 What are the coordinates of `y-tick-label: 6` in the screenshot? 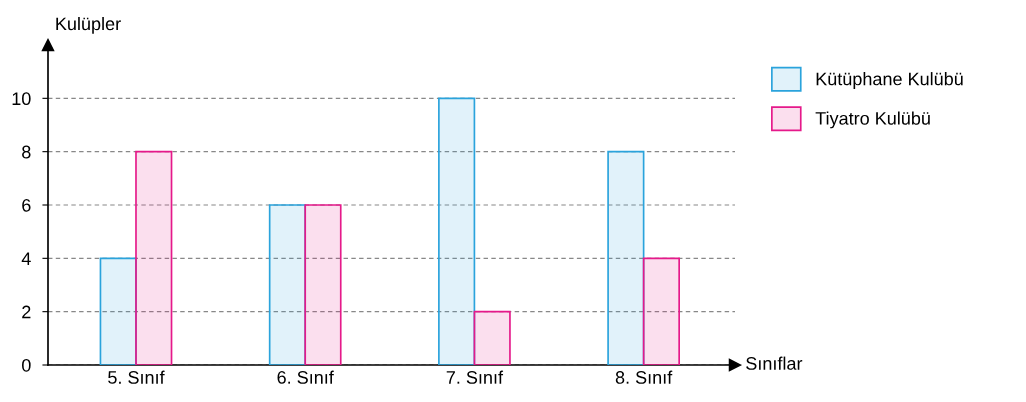 It's located at (26, 205).